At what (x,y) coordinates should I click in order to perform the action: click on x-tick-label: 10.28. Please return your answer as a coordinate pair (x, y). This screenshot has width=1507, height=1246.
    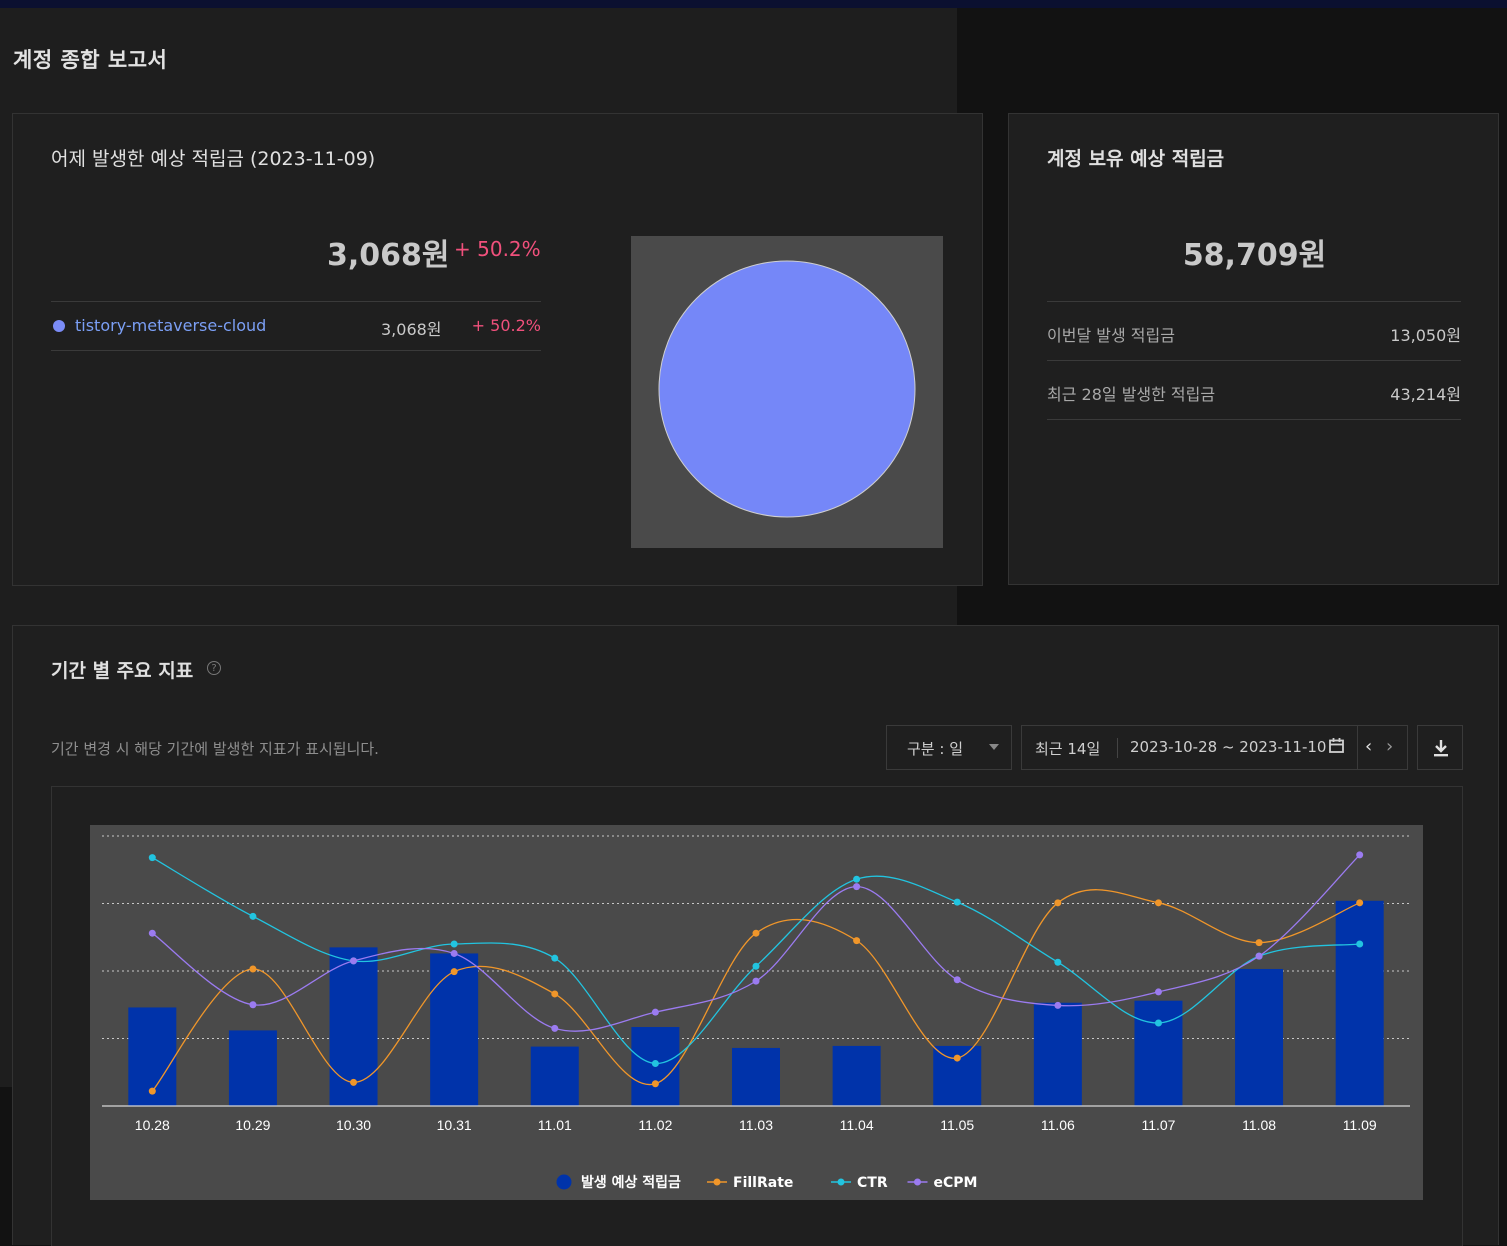
    Looking at the image, I should click on (152, 1125).